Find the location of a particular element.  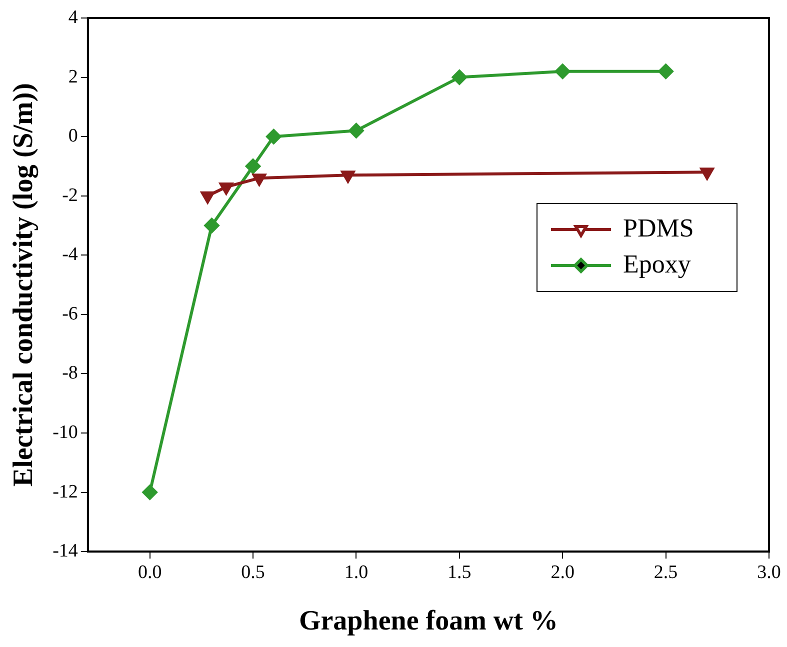

x-tick-label: 1.5 is located at coordinates (460, 572).